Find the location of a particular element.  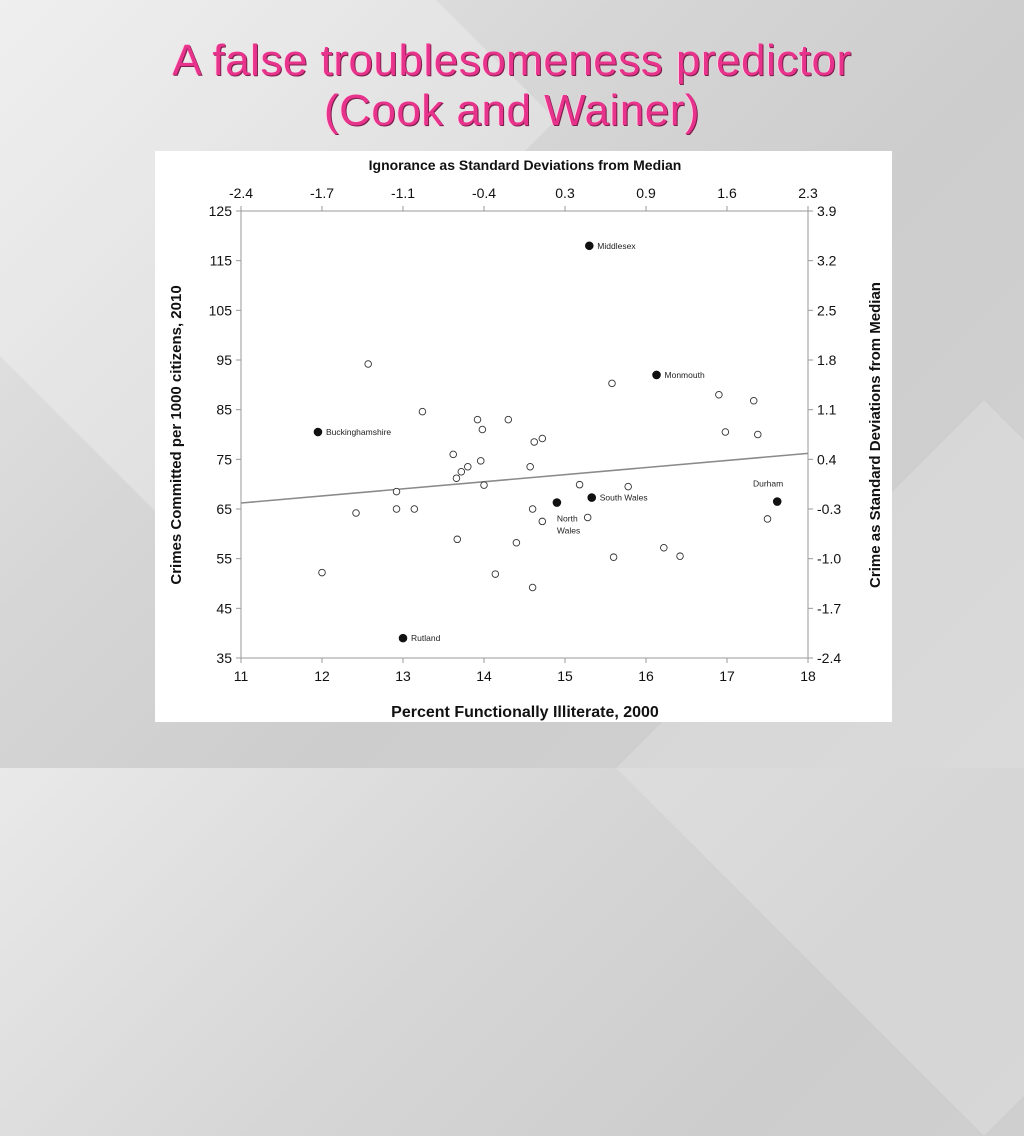

top-tick-label: 1.6 is located at coordinates (727, 193).